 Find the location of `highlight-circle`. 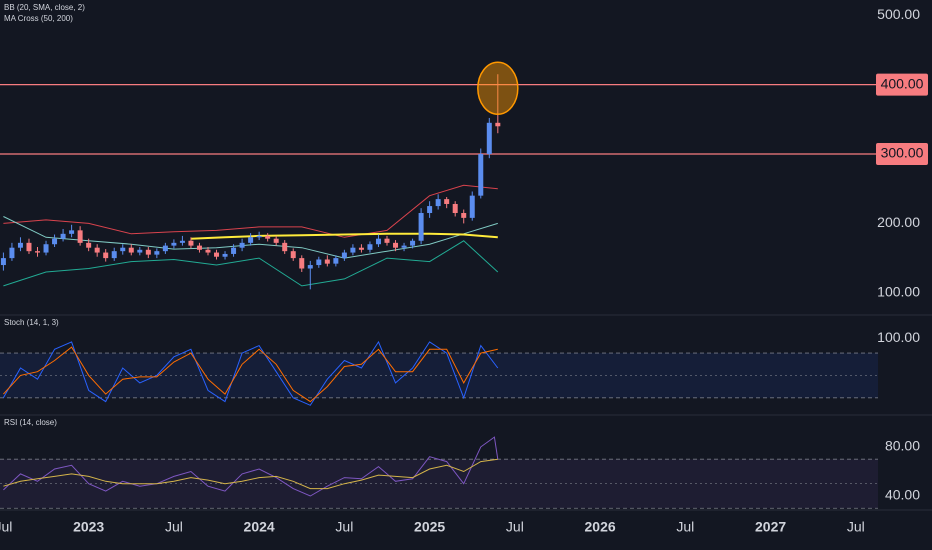

highlight-circle is located at coordinates (498, 88).